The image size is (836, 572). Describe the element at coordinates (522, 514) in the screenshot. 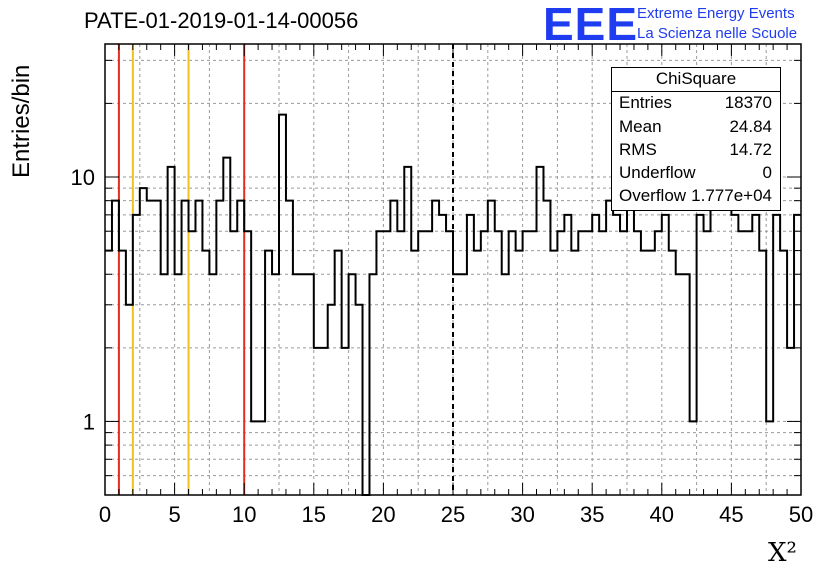

I see `x-tick-label: 30` at that location.